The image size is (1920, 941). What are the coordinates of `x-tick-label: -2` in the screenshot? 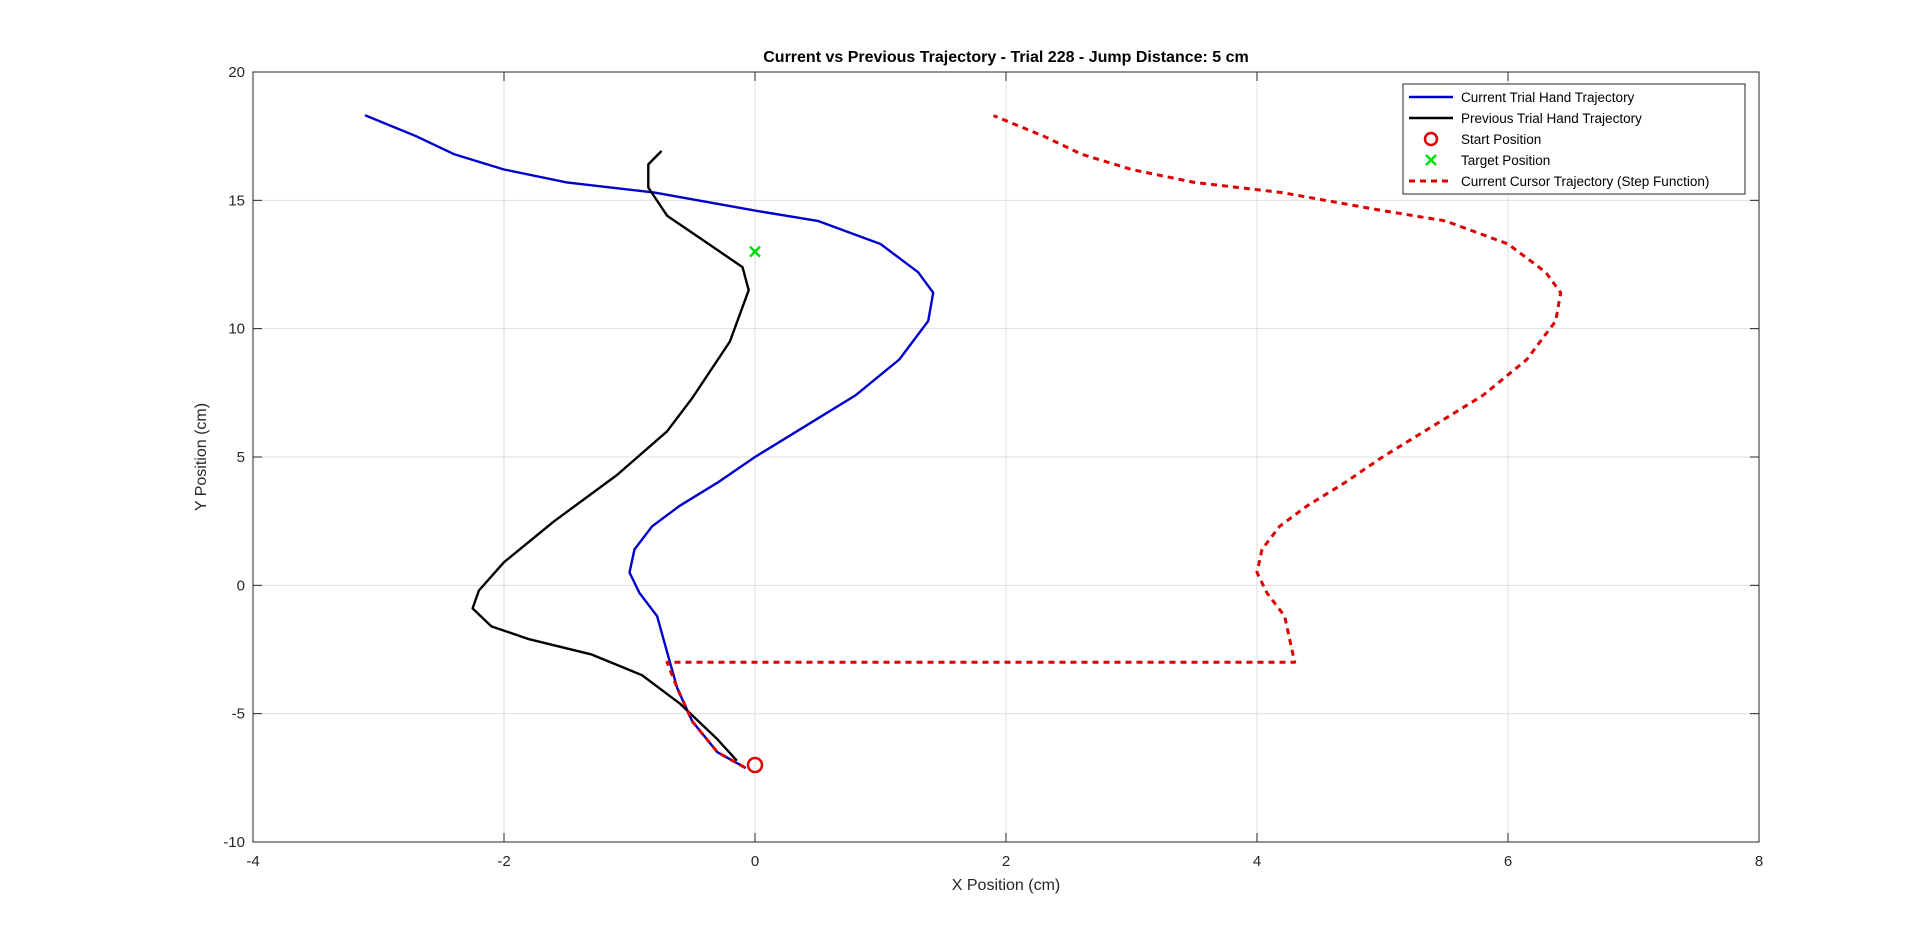 It's located at (503, 861).